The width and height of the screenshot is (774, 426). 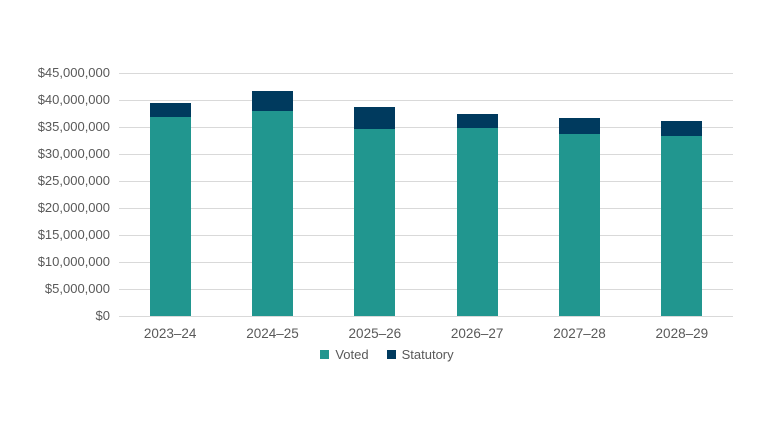 What do you see at coordinates (73, 234) in the screenshot?
I see `y-tick-label: $15,000,000` at bounding box center [73, 234].